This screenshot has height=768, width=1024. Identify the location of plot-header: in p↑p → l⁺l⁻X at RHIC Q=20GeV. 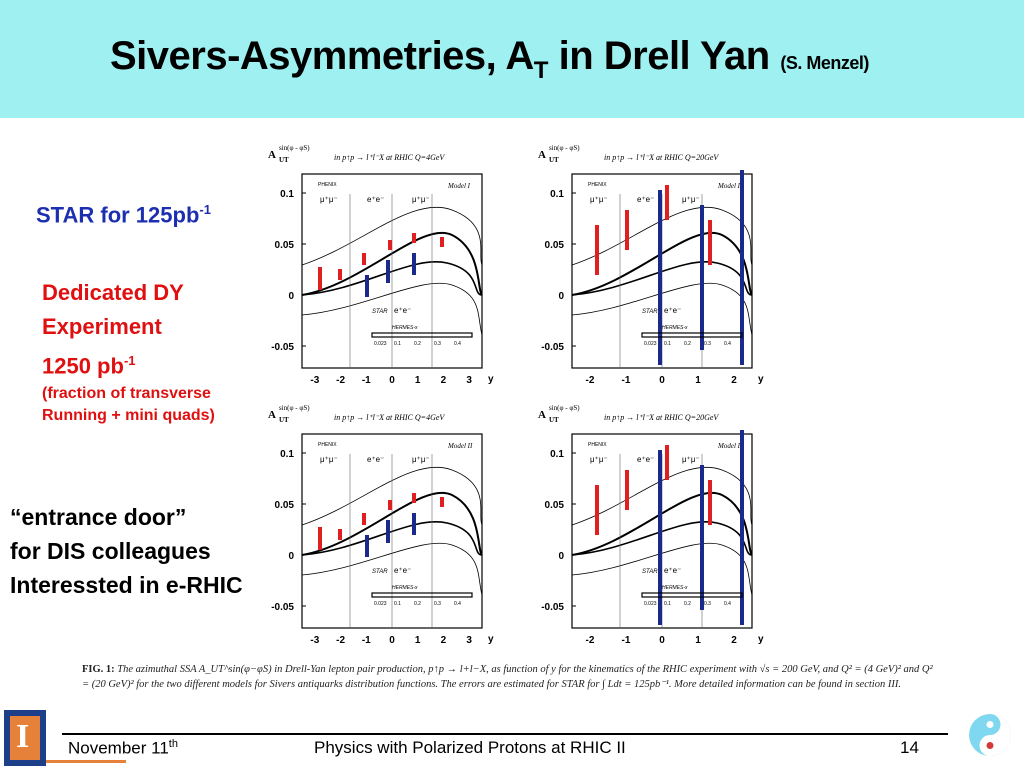
(661, 417).